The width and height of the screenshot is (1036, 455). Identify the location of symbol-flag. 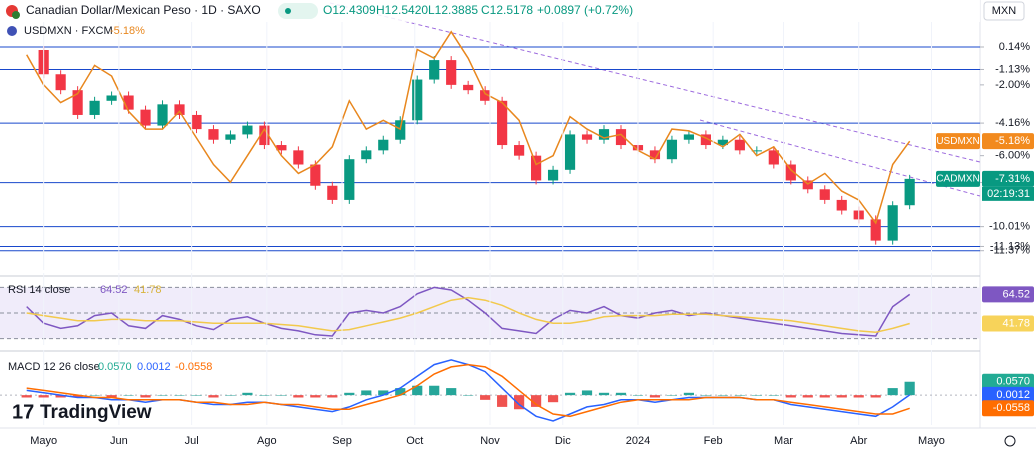
(16, 15).